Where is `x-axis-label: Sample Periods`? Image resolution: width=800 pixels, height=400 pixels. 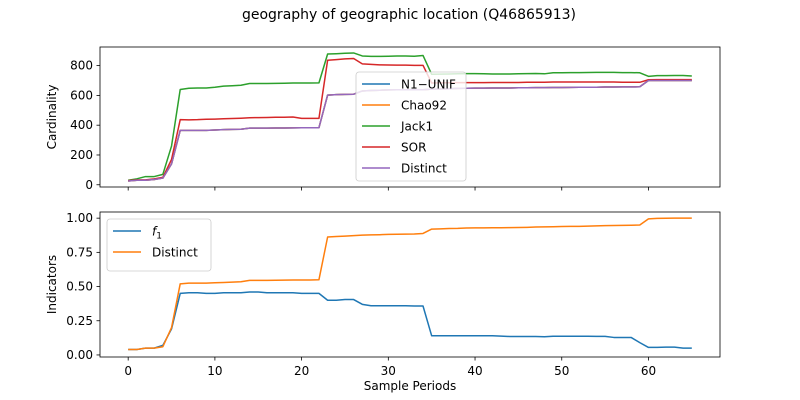 x-axis-label: Sample Periods is located at coordinates (410, 386).